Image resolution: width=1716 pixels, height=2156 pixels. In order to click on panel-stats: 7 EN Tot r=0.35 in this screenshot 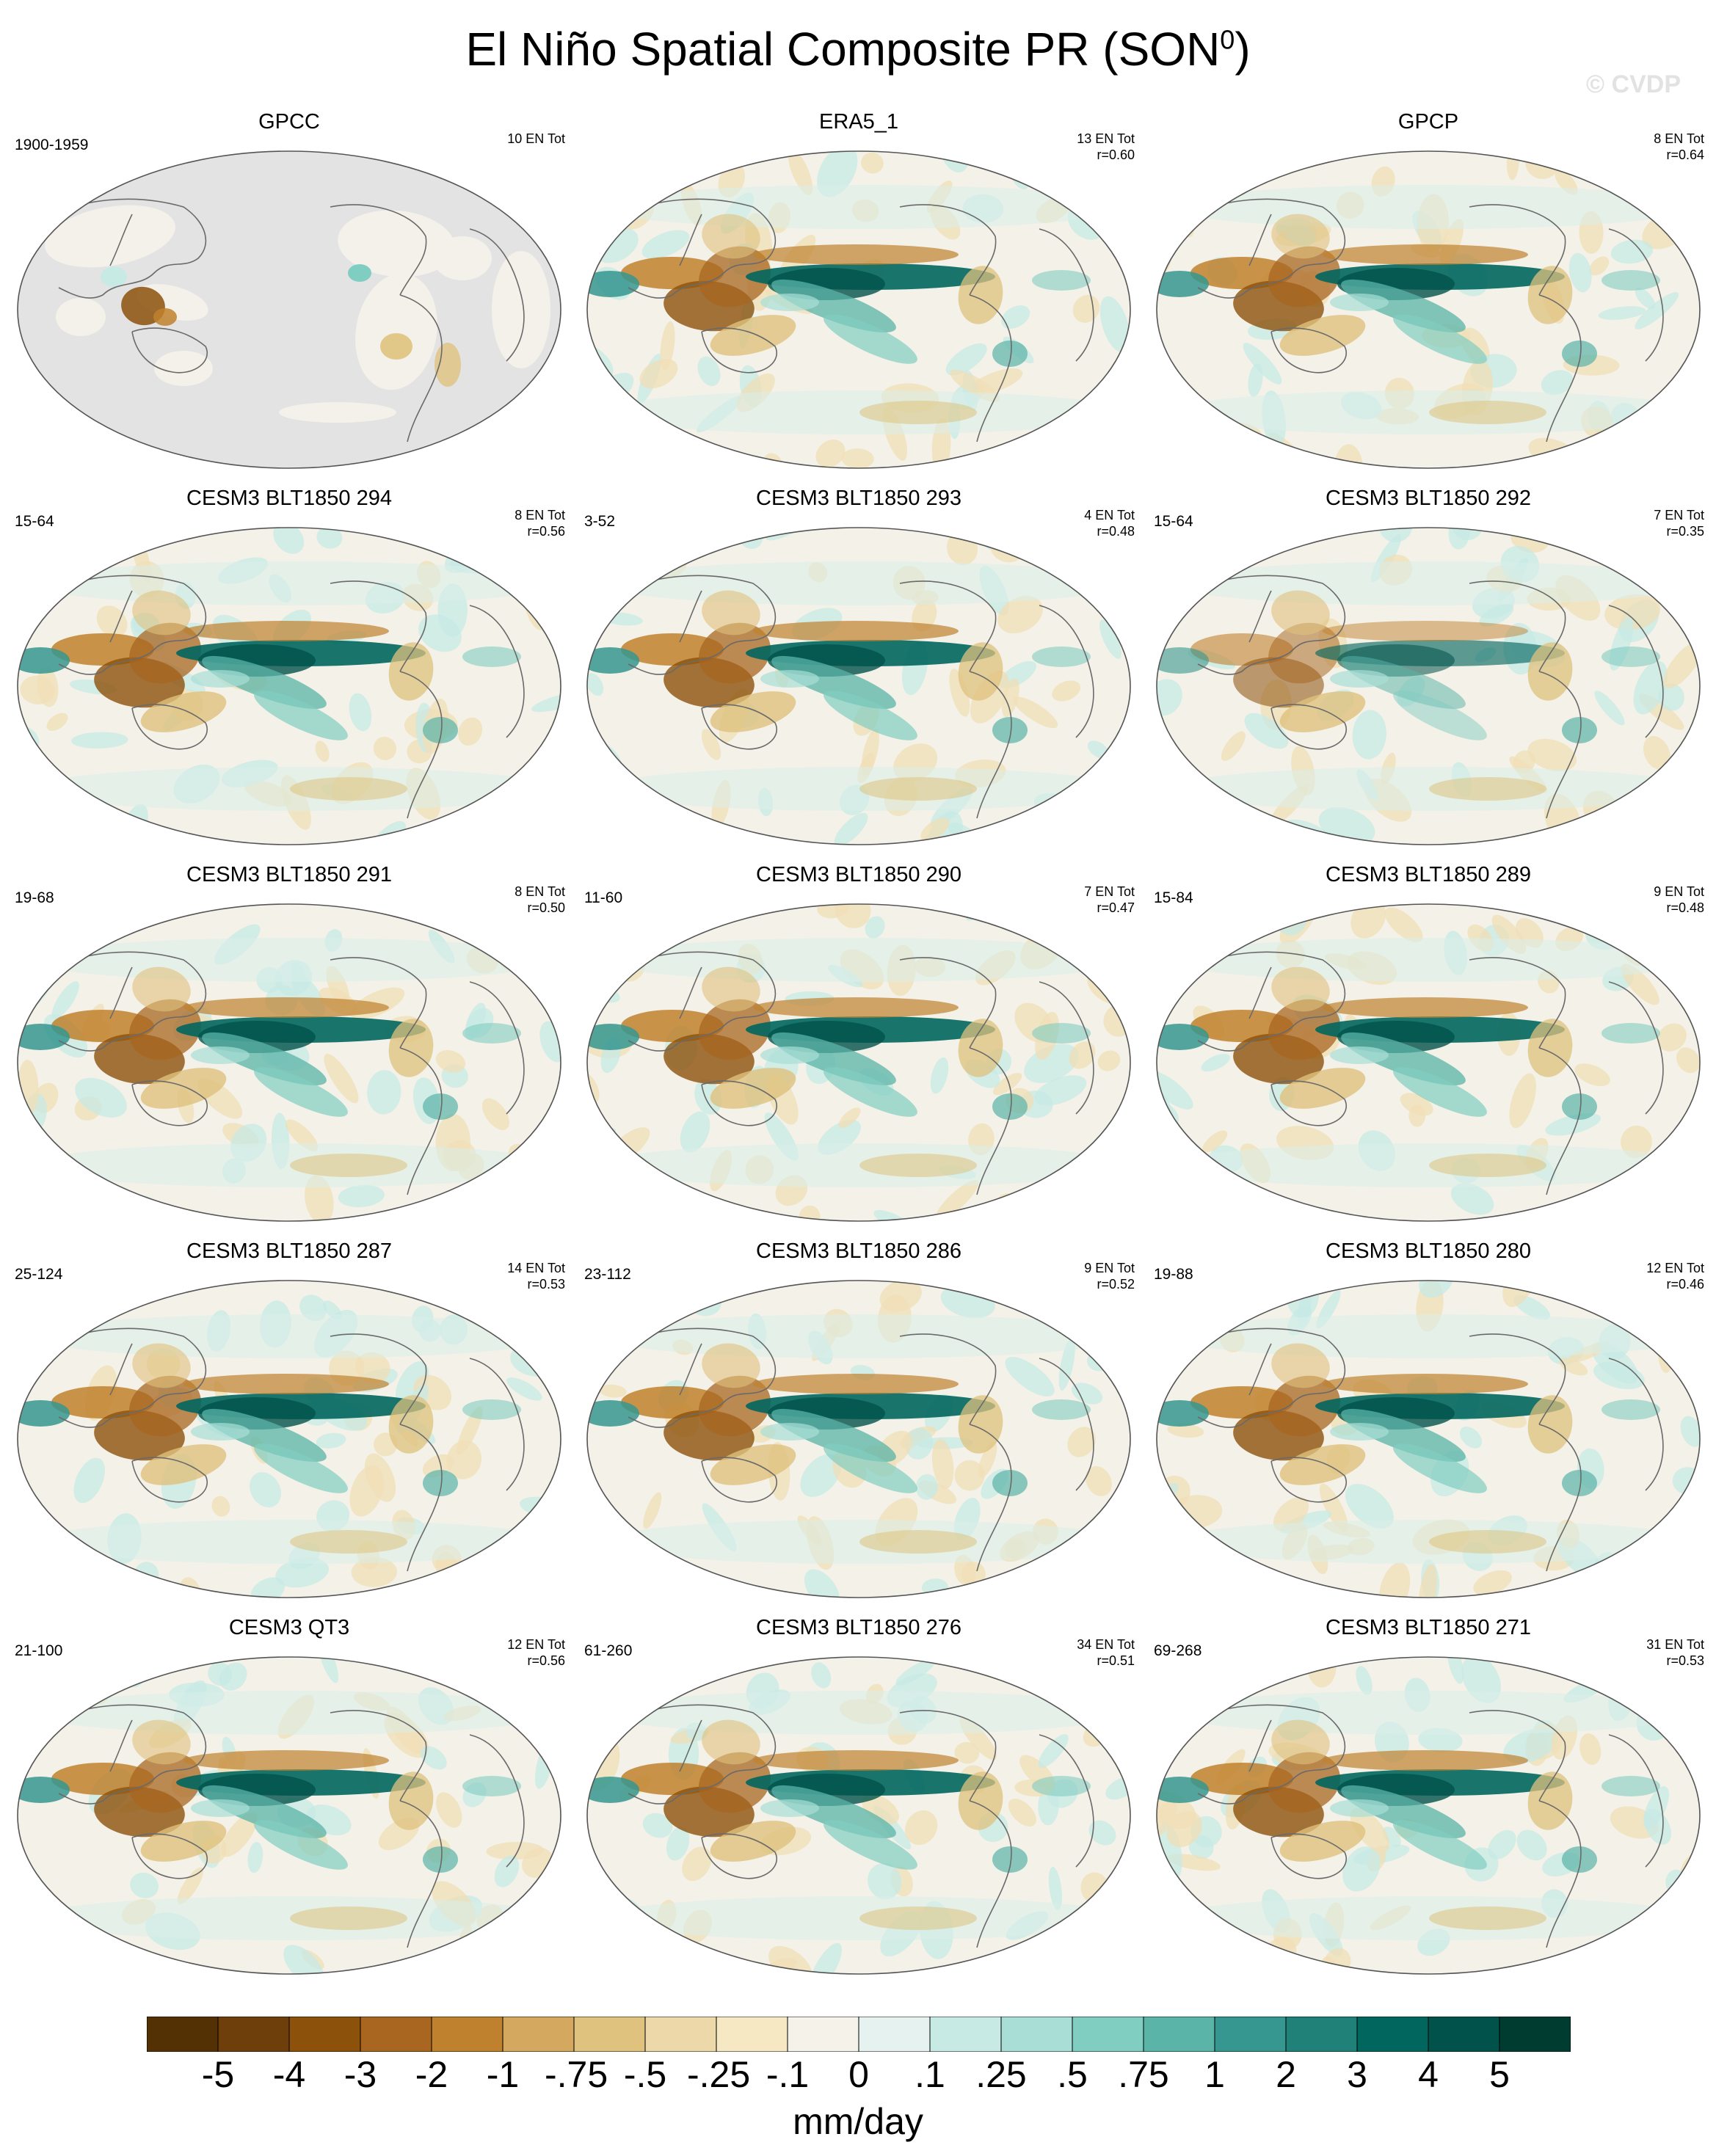, I will do `click(1679, 523)`.